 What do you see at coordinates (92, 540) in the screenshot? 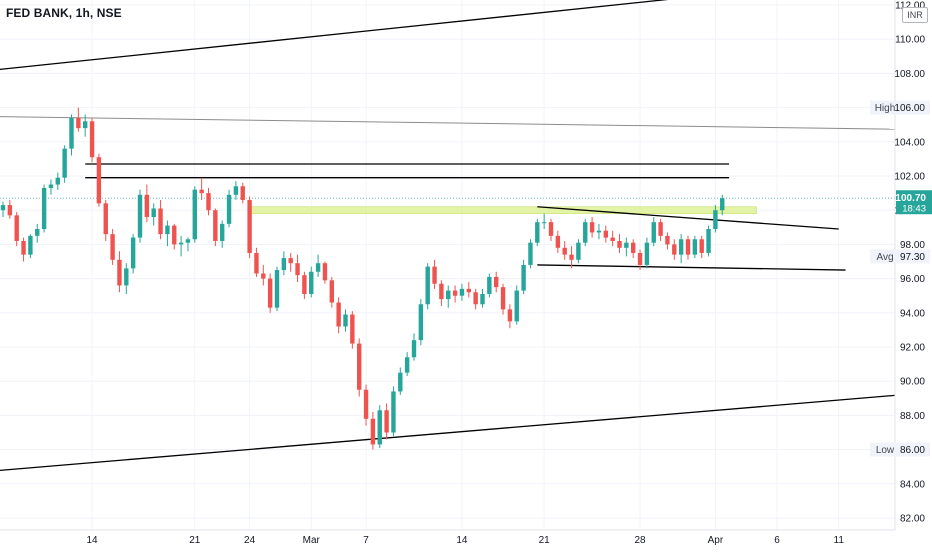
I see `x-tick-label: 14` at bounding box center [92, 540].